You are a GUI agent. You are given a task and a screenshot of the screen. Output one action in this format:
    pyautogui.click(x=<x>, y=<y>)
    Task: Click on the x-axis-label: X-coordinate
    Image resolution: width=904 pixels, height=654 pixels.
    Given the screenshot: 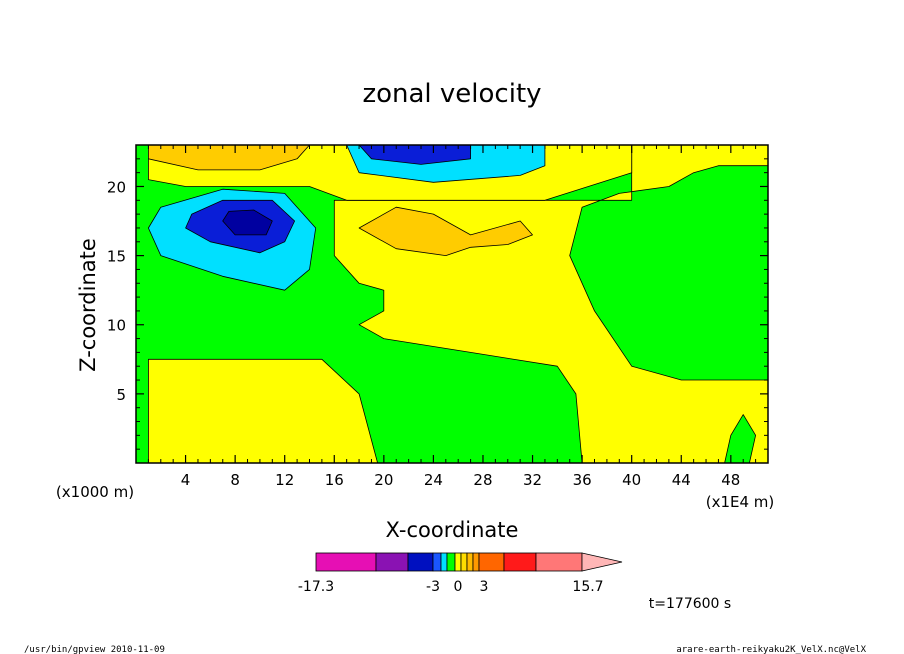 What is the action you would take?
    pyautogui.click(x=452, y=530)
    